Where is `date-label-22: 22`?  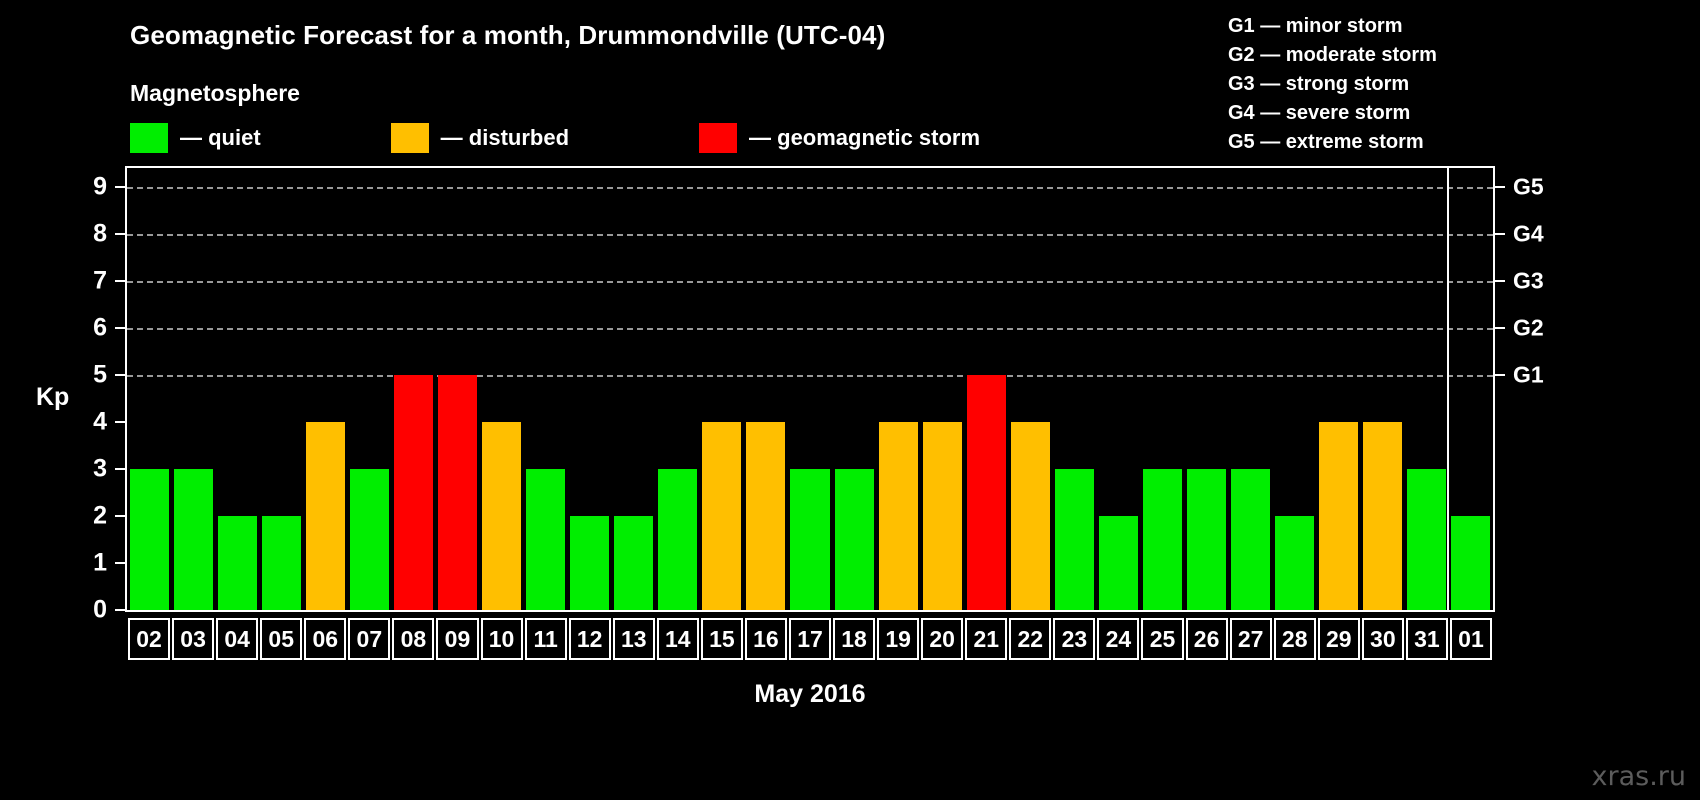 date-label-22: 22 is located at coordinates (1030, 639).